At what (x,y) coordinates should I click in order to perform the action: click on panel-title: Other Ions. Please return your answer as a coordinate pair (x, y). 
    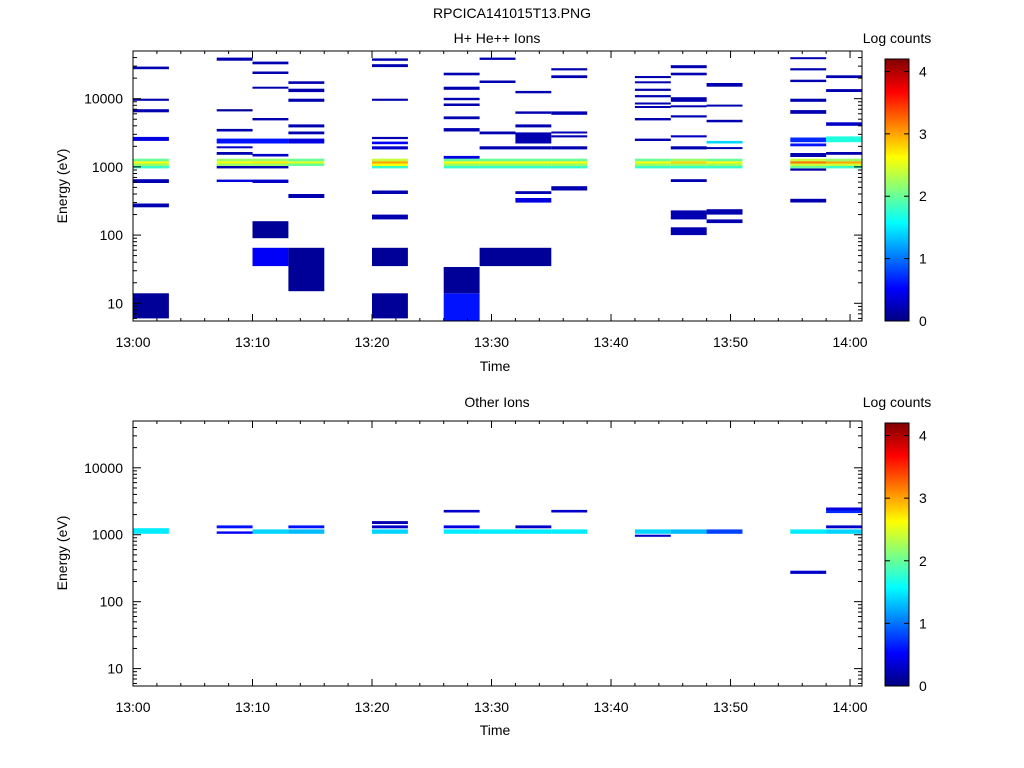
    Looking at the image, I should click on (496, 402).